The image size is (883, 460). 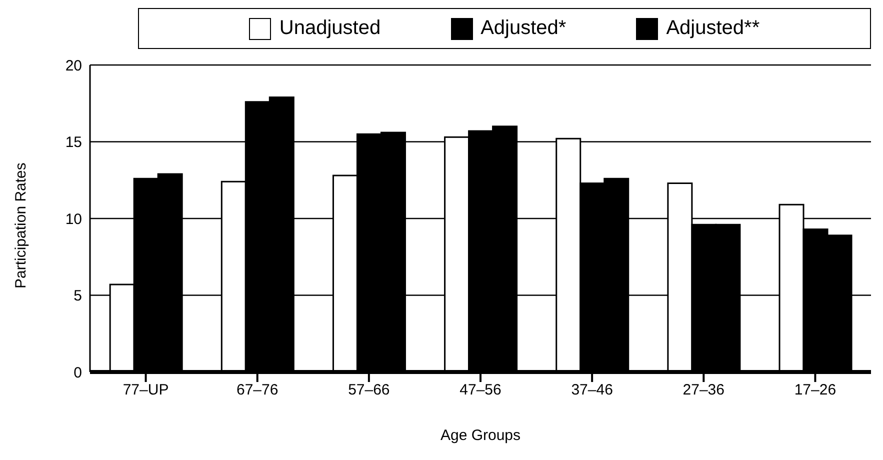 What do you see at coordinates (78, 373) in the screenshot?
I see `y-tick-label: 0` at bounding box center [78, 373].